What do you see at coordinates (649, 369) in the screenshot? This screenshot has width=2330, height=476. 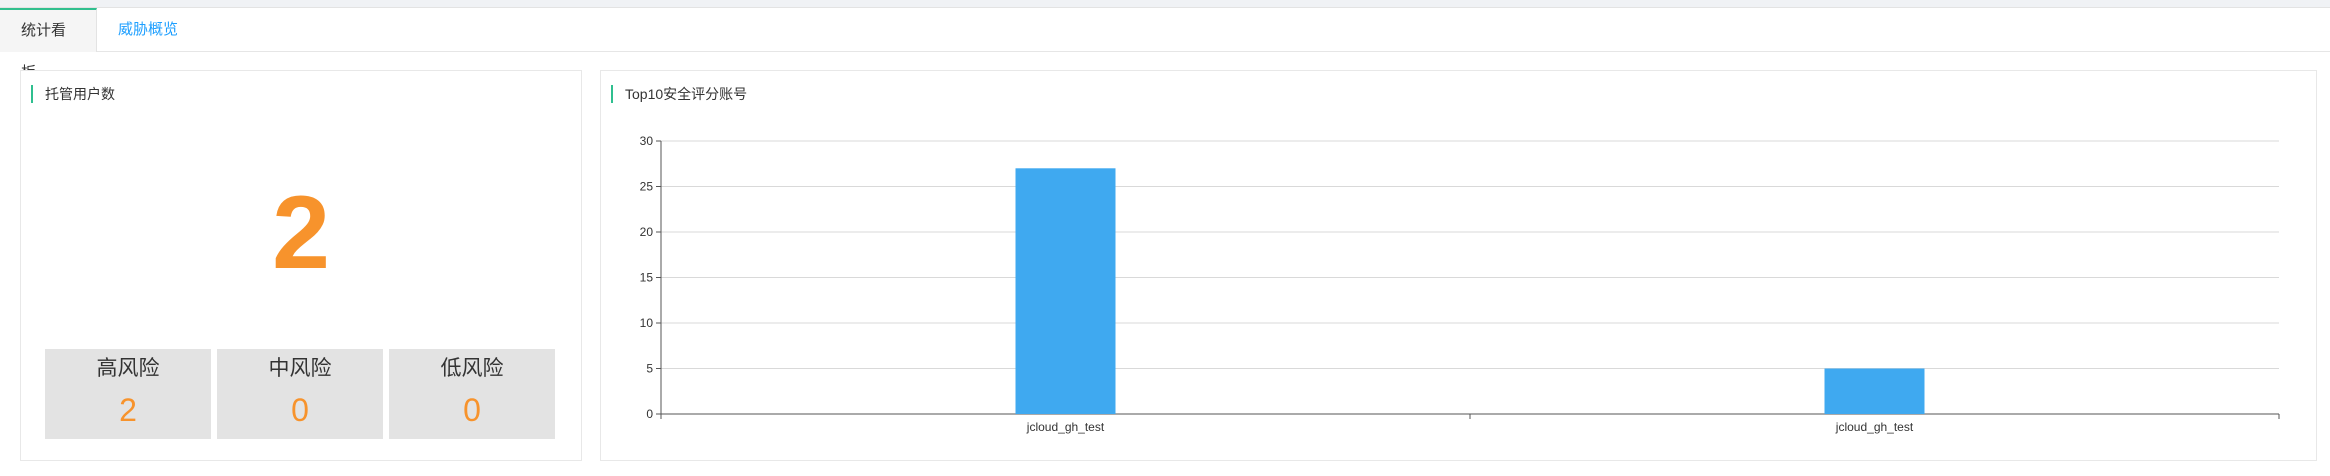 I see `y-tick-label: 5` at bounding box center [649, 369].